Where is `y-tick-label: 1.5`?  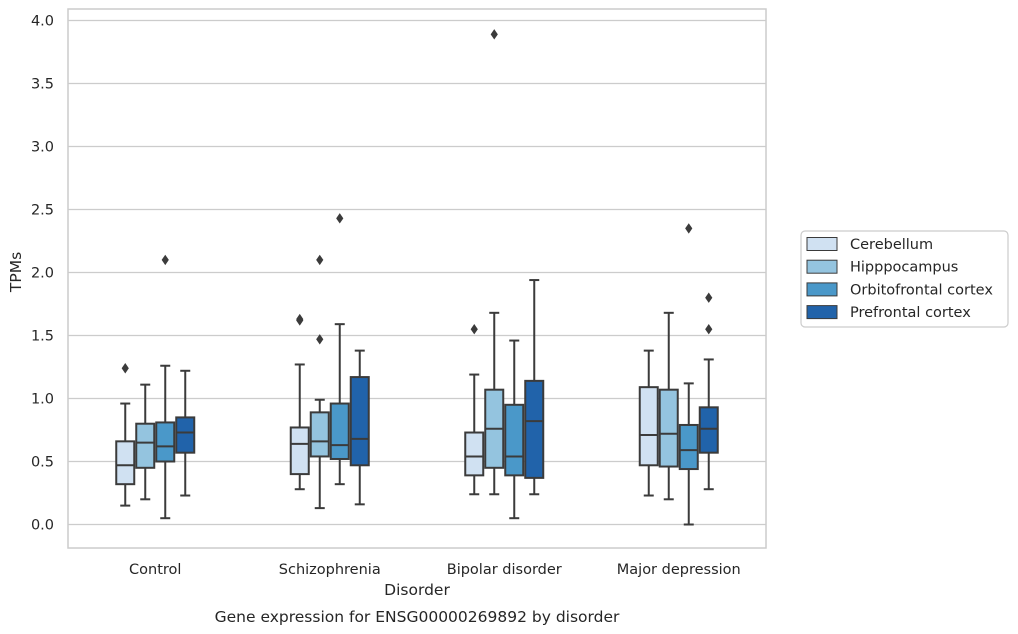 y-tick-label: 1.5 is located at coordinates (42, 337).